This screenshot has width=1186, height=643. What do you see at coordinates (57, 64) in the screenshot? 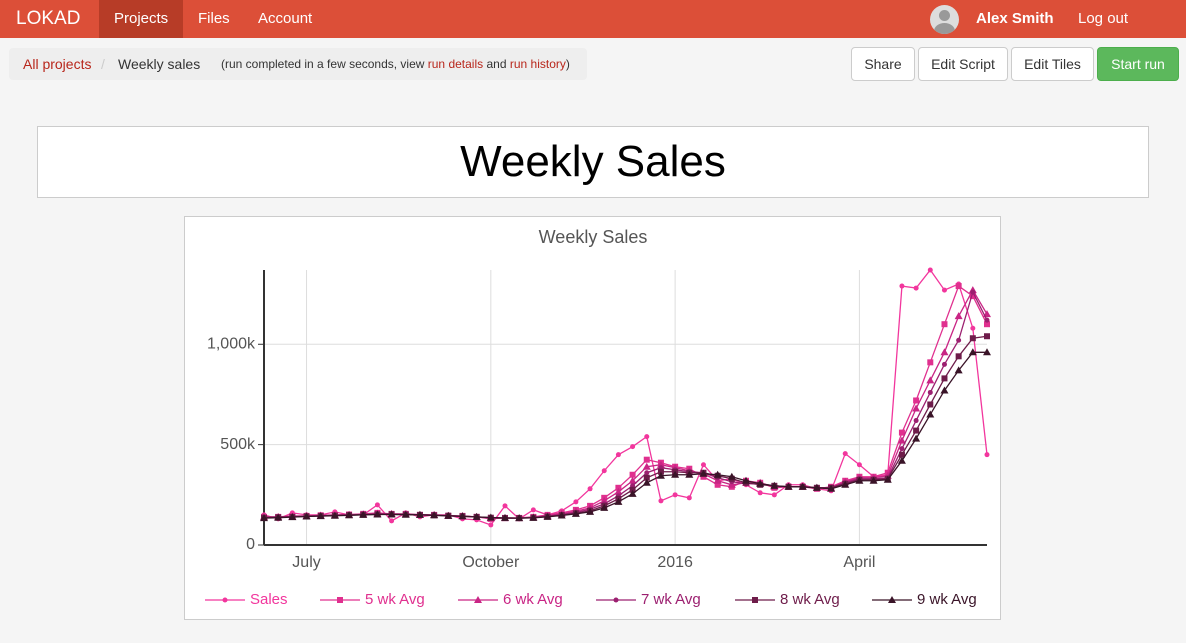
I see `crumb-link: All projects` at bounding box center [57, 64].